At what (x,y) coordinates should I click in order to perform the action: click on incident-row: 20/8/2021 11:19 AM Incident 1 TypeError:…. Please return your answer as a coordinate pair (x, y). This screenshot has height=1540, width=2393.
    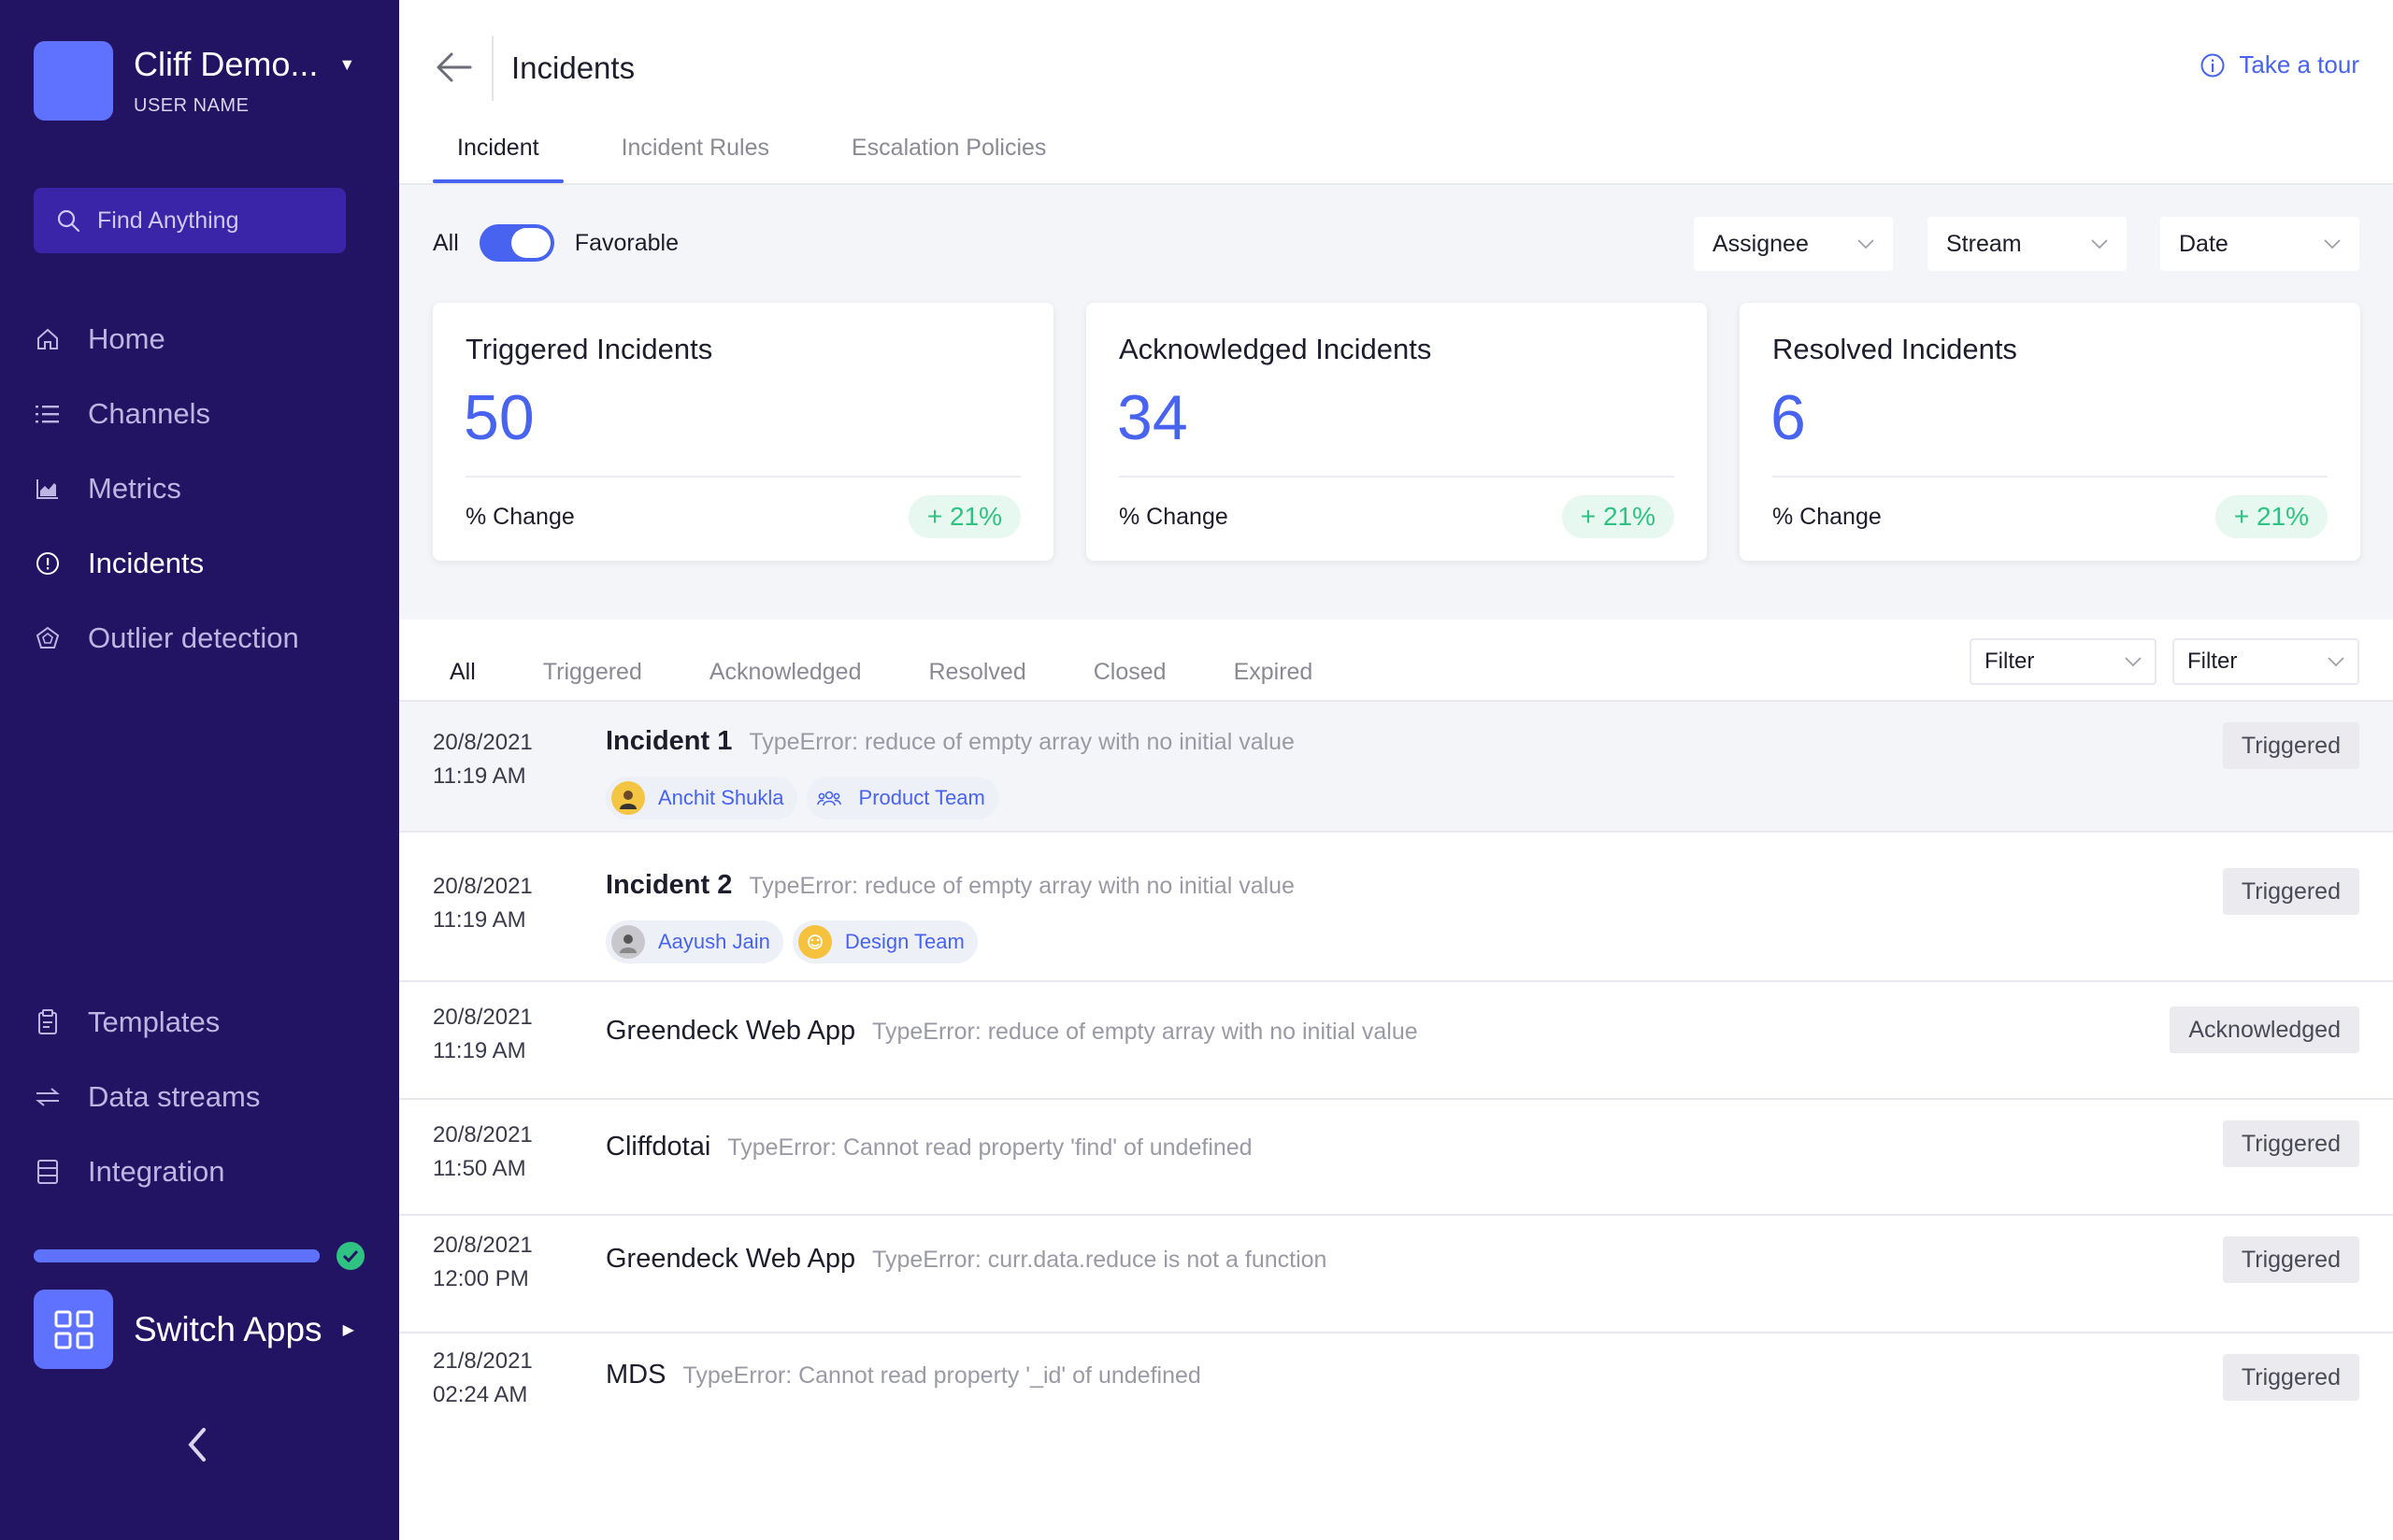
    Looking at the image, I should click on (1396, 767).